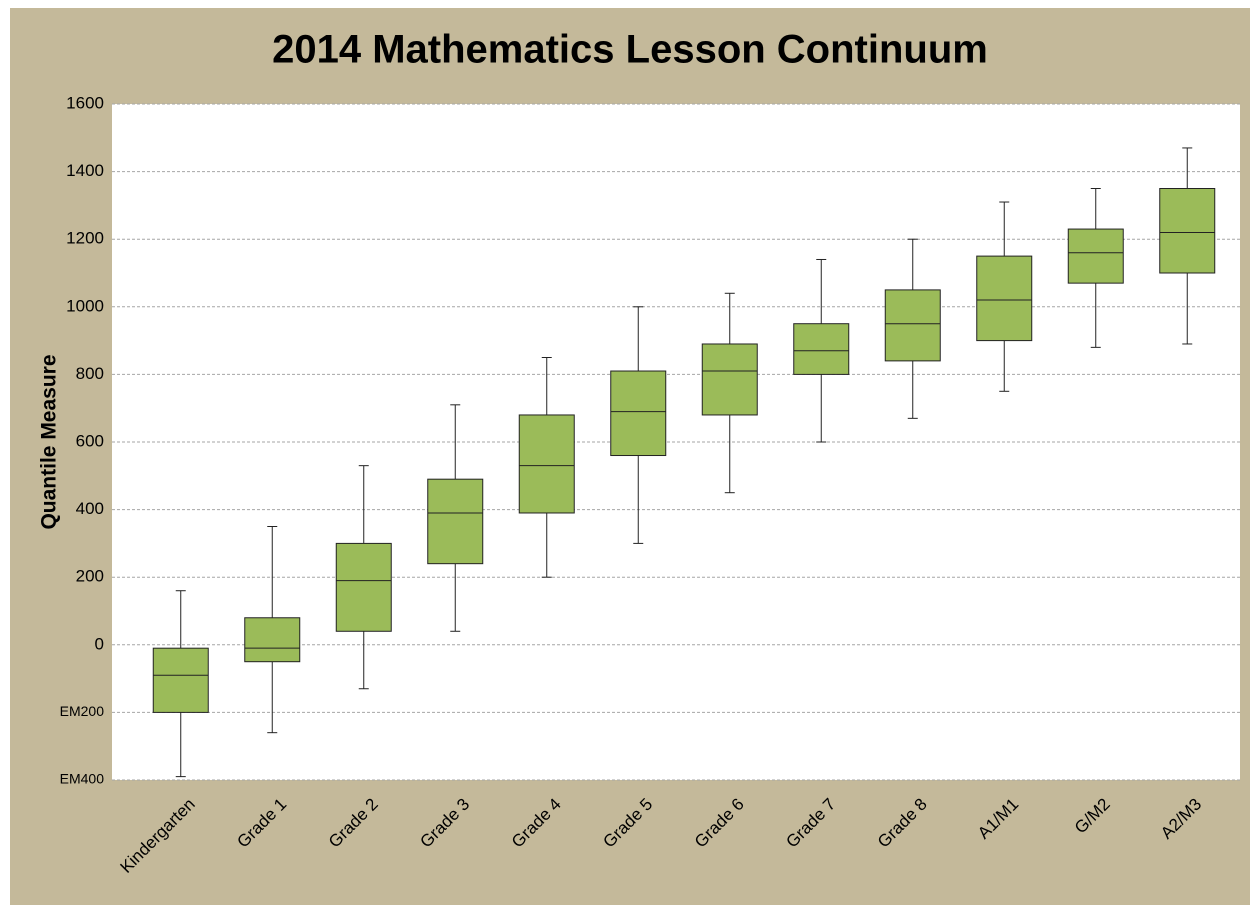 Image resolution: width=1250 pixels, height=905 pixels. What do you see at coordinates (90, 508) in the screenshot?
I see `y-tick-label: 400` at bounding box center [90, 508].